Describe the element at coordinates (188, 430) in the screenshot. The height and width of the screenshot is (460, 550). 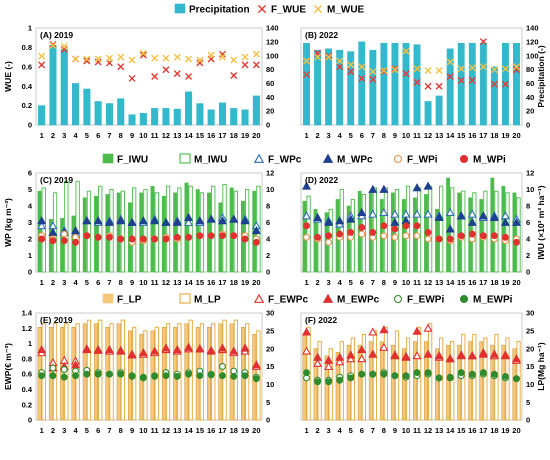
I see `x-tick-label: 14` at that location.